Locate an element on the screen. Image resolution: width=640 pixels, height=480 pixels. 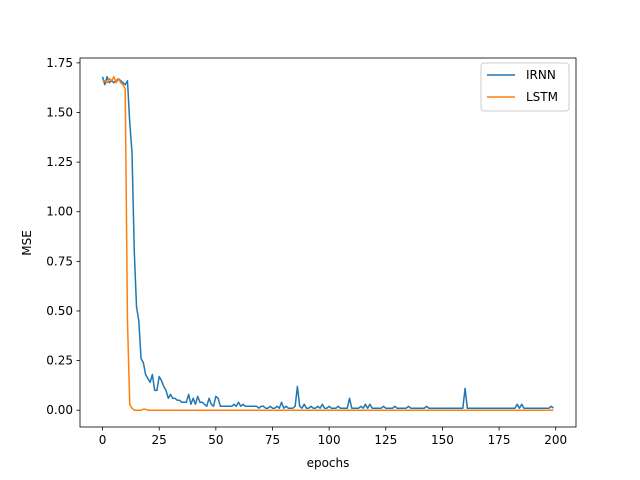
x-tick-label: 150 is located at coordinates (442, 440).